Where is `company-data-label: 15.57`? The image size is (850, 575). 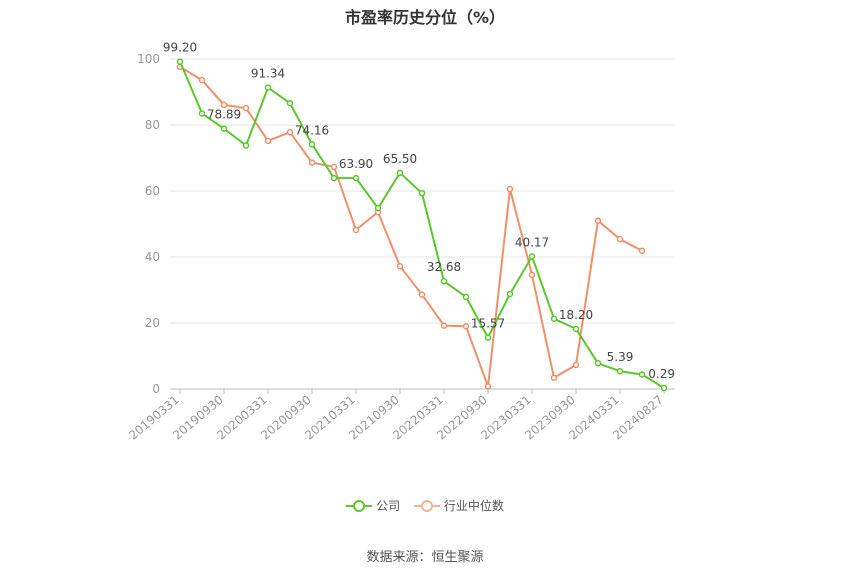
company-data-label: 15.57 is located at coordinates (488, 324).